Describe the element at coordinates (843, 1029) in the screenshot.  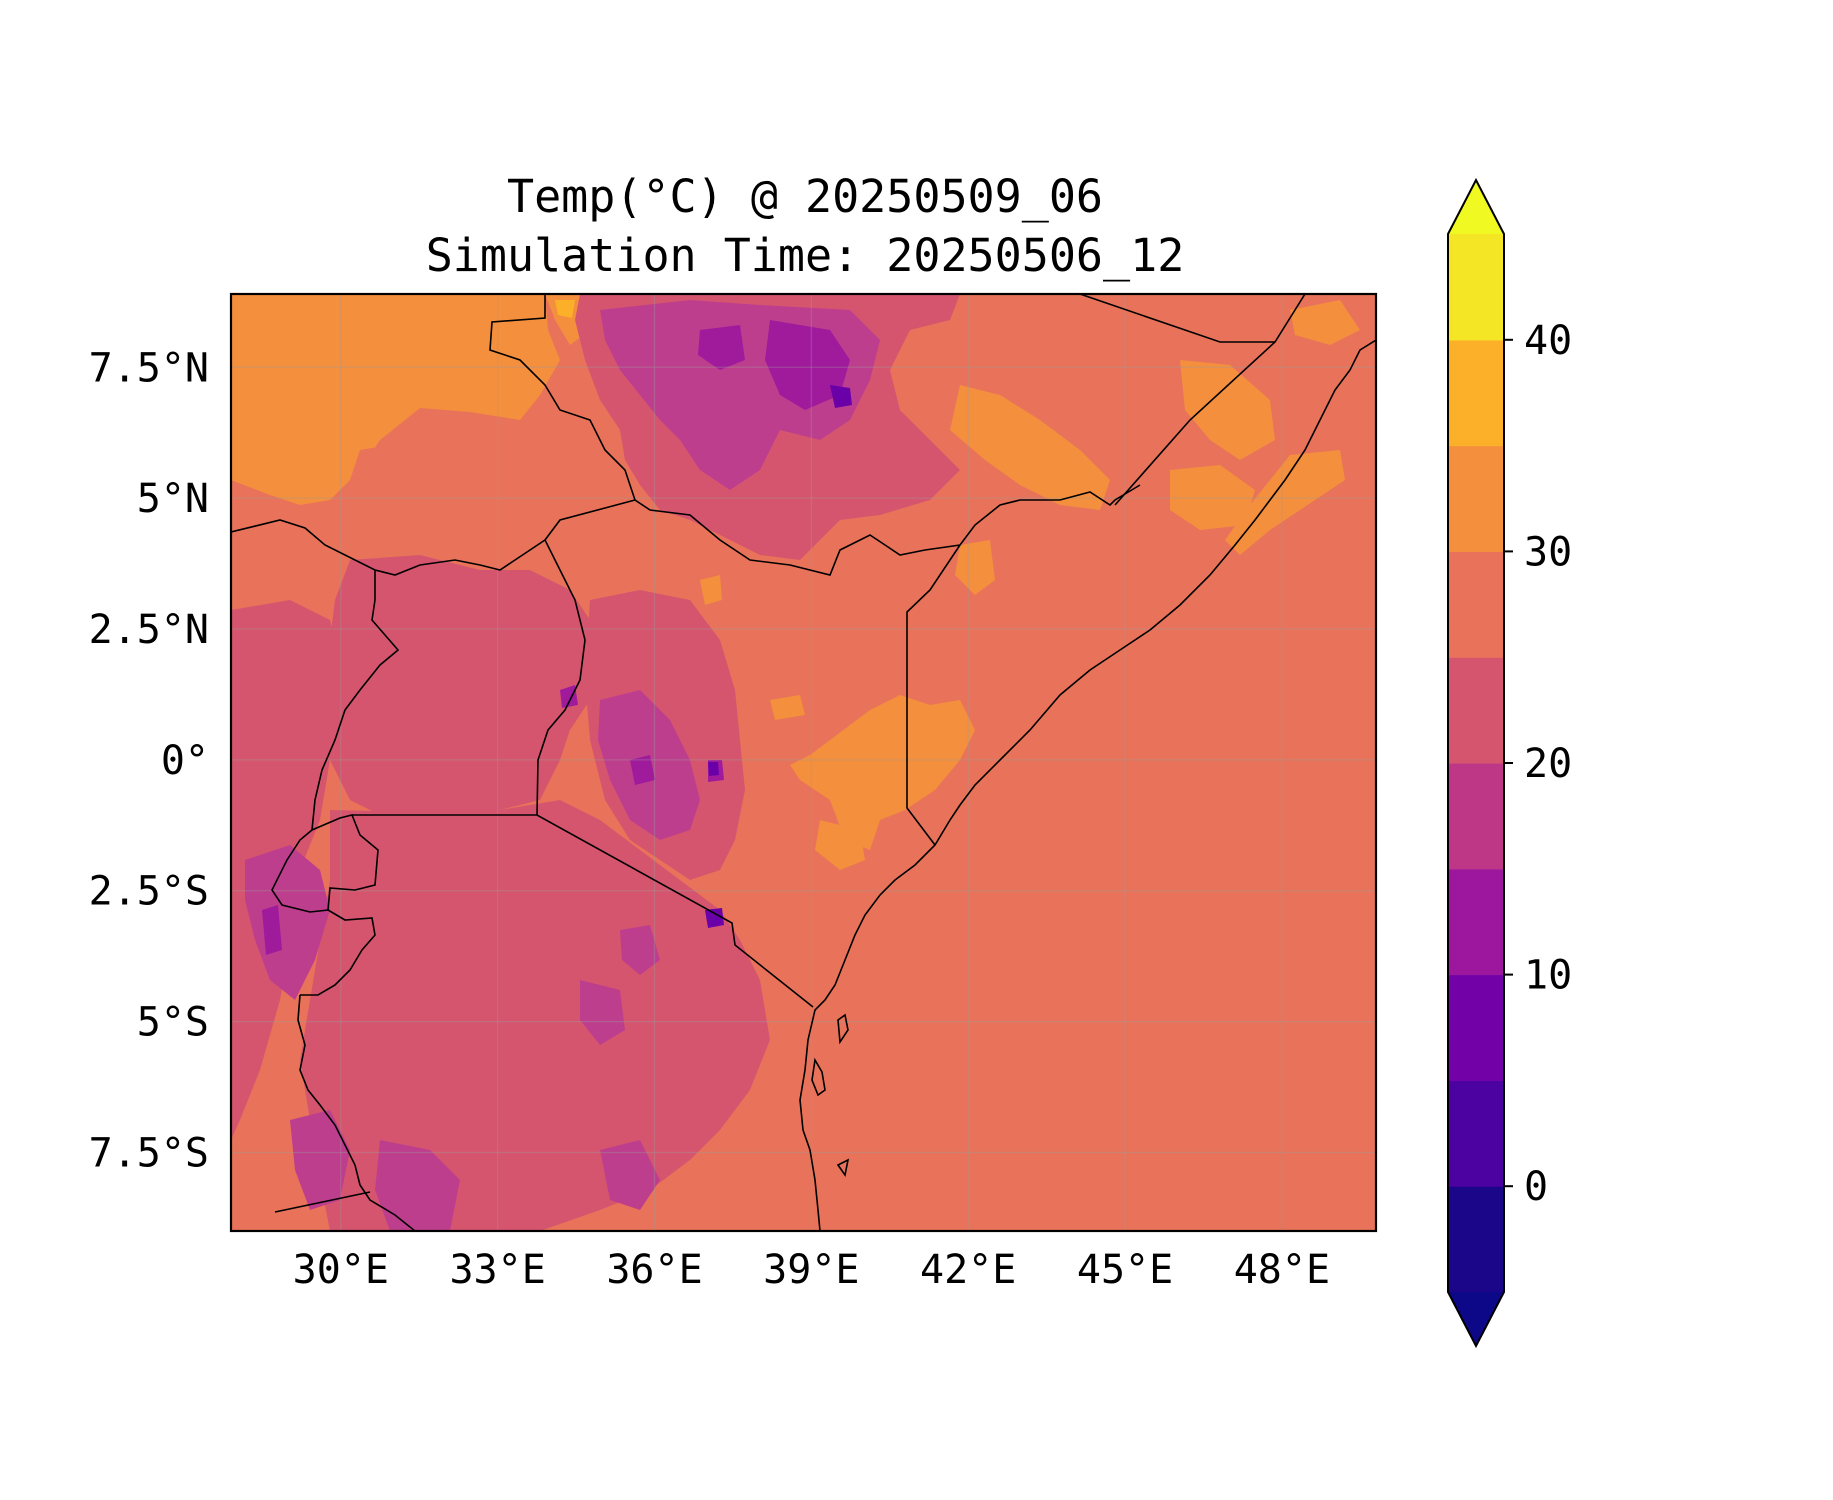
I see `coastline-pemba` at that location.